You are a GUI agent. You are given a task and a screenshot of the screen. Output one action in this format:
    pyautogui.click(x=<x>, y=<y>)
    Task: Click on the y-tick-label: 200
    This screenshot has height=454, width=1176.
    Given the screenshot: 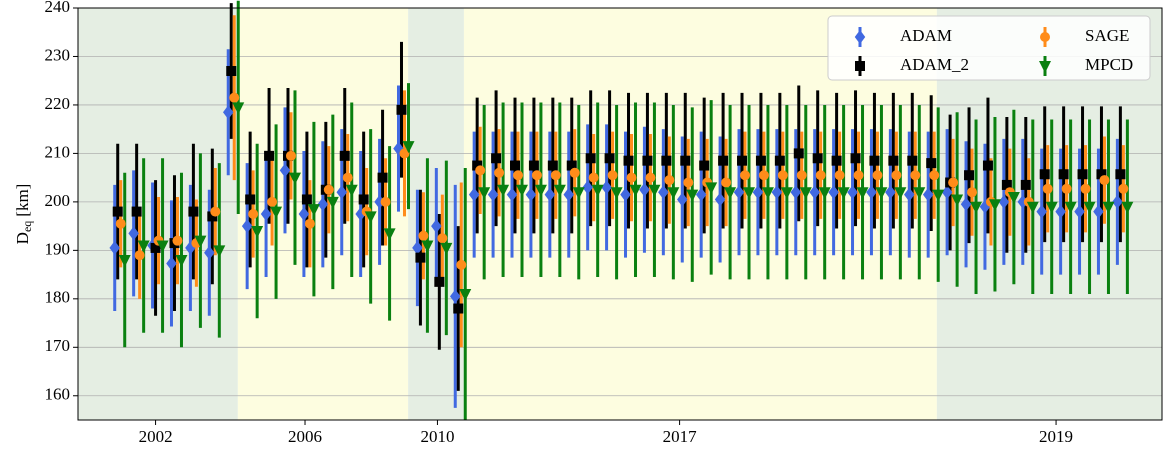 What is the action you would take?
    pyautogui.click(x=58, y=200)
    